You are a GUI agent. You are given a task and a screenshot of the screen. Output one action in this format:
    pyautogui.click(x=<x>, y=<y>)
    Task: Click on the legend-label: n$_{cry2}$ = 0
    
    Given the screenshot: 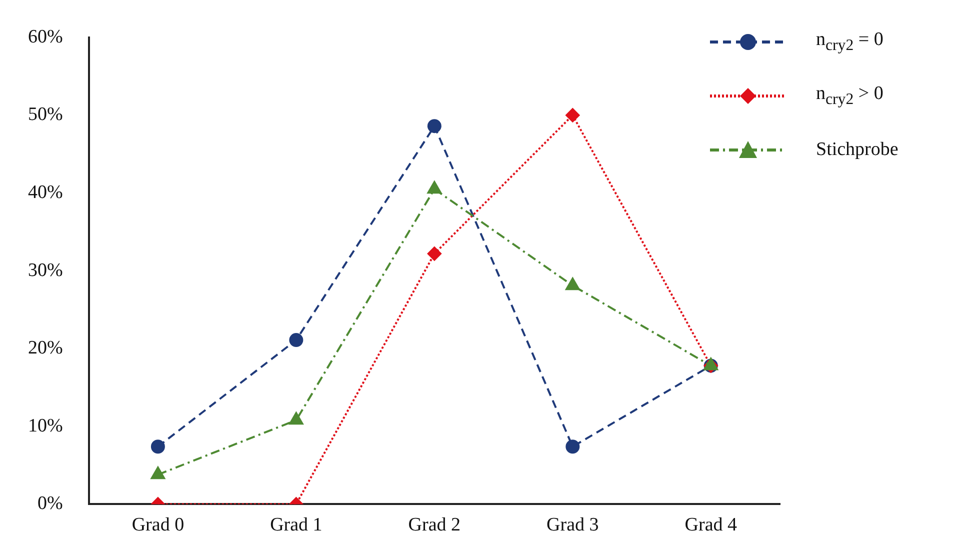 What is the action you would take?
    pyautogui.click(x=850, y=42)
    